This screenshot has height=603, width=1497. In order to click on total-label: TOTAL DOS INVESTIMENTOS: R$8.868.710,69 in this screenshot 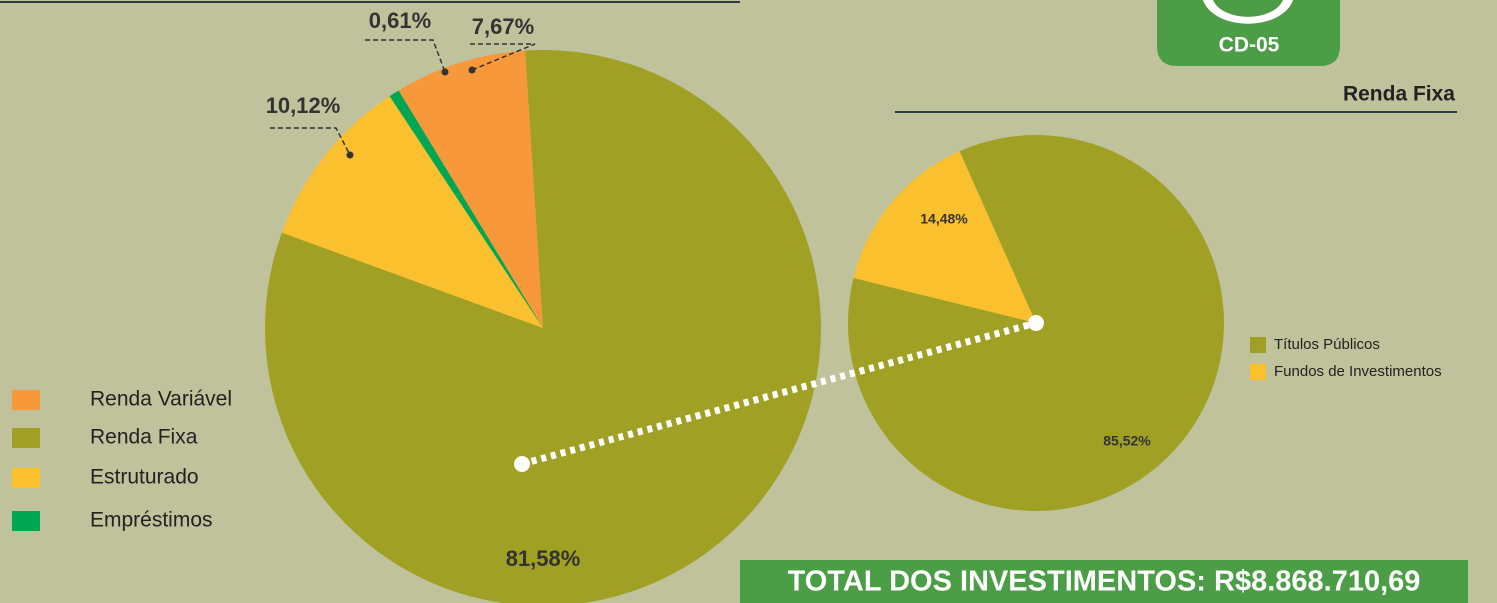, I will do `click(1104, 582)`.